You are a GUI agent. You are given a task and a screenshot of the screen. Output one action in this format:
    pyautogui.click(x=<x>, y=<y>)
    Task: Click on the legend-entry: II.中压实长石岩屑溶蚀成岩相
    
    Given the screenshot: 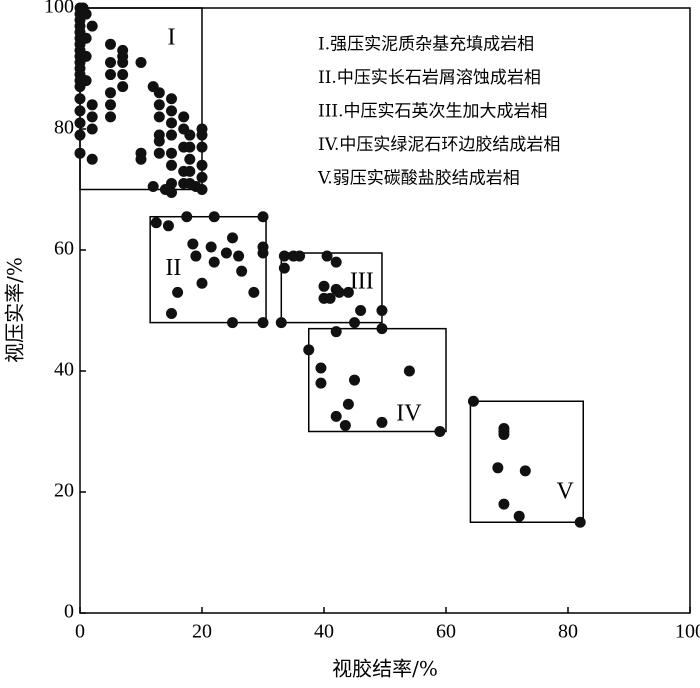 What is the action you would take?
    pyautogui.click(x=429, y=78)
    